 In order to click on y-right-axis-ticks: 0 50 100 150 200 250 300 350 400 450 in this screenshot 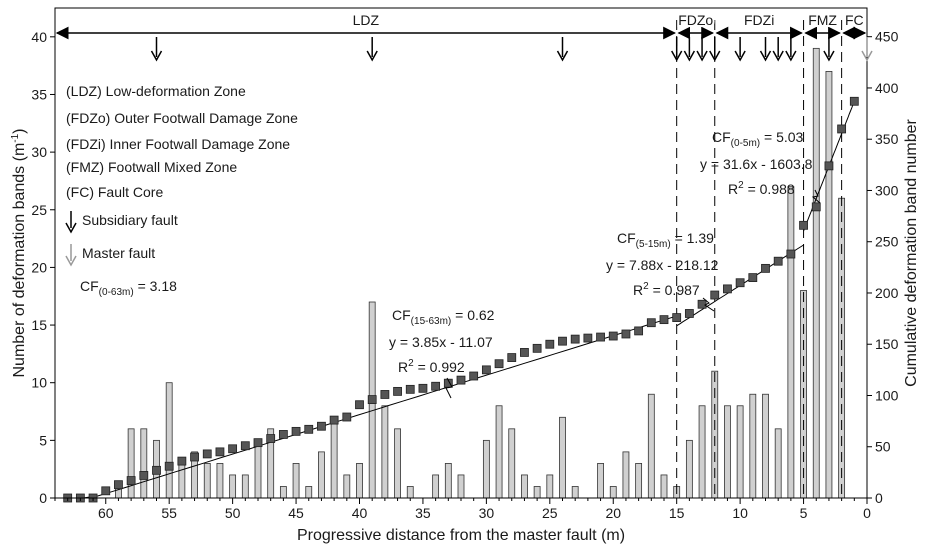, I will do `click(883, 267)`.